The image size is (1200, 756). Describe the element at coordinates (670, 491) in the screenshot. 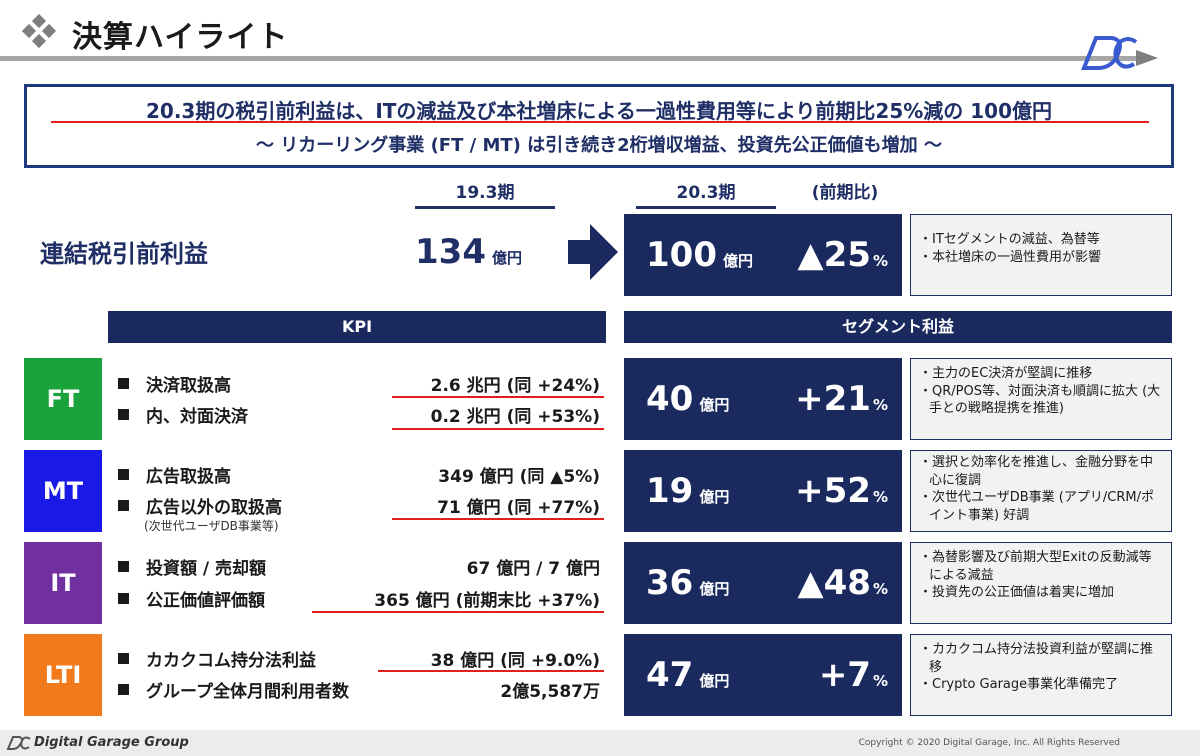

I see `mt-profit-value: 19` at that location.